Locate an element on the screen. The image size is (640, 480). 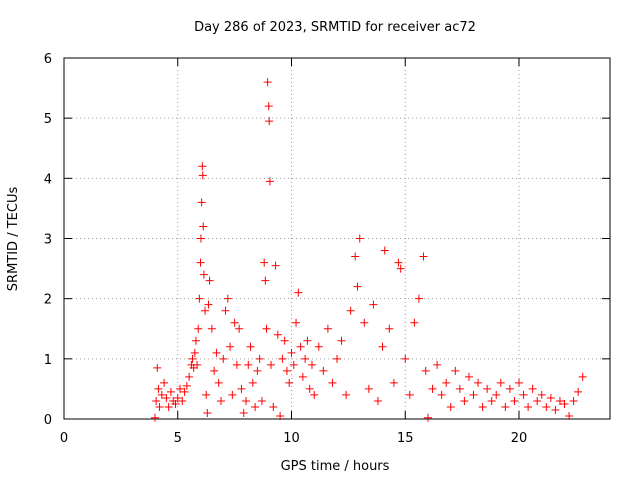
y-tick-label: 5 is located at coordinates (48, 119).